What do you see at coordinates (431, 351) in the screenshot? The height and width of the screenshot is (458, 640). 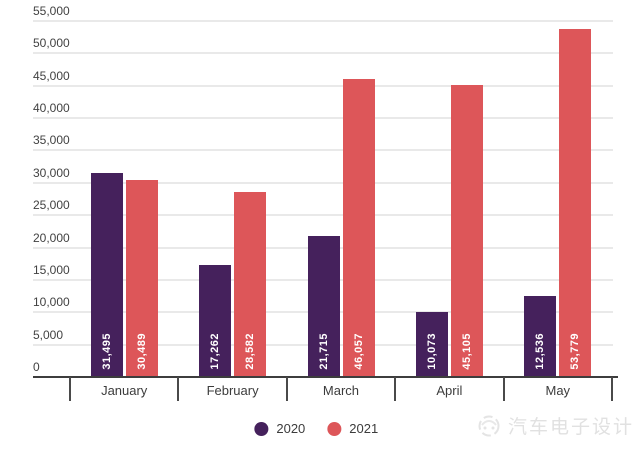 I see `bar-value-label: 10,073` at bounding box center [431, 351].